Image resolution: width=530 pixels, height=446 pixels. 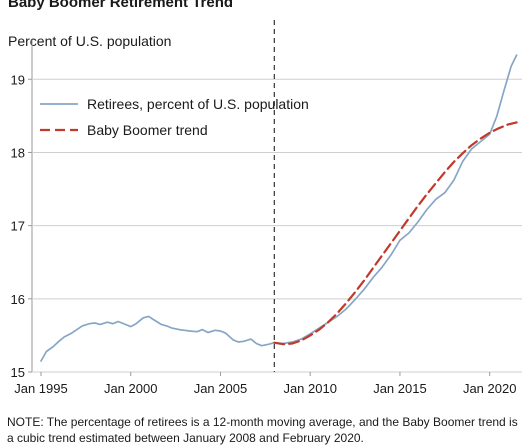 I want to click on x-tick-label: Jan 2010, so click(x=310, y=388).